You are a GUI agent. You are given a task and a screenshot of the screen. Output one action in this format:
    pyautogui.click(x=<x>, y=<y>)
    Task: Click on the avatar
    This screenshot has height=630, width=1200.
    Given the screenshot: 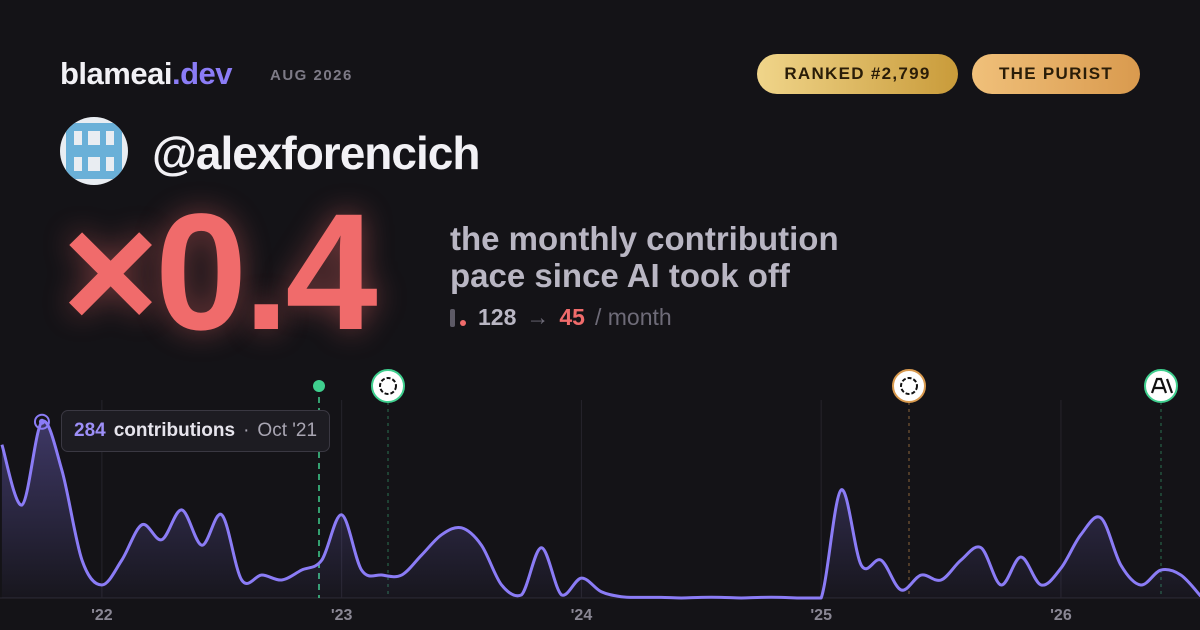 What is the action you would take?
    pyautogui.click(x=94, y=151)
    